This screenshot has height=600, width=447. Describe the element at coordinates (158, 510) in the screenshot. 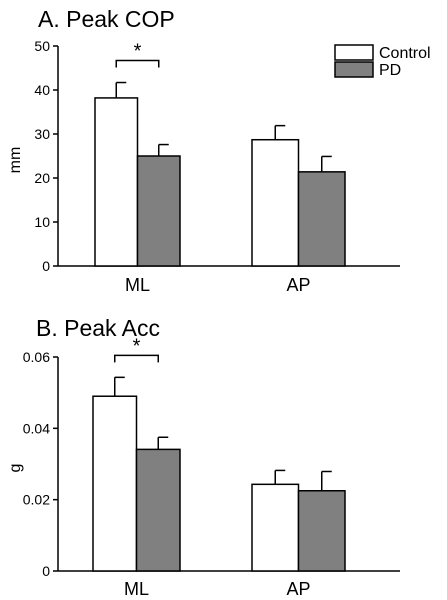

I see `p2-bar-pd-ml` at that location.